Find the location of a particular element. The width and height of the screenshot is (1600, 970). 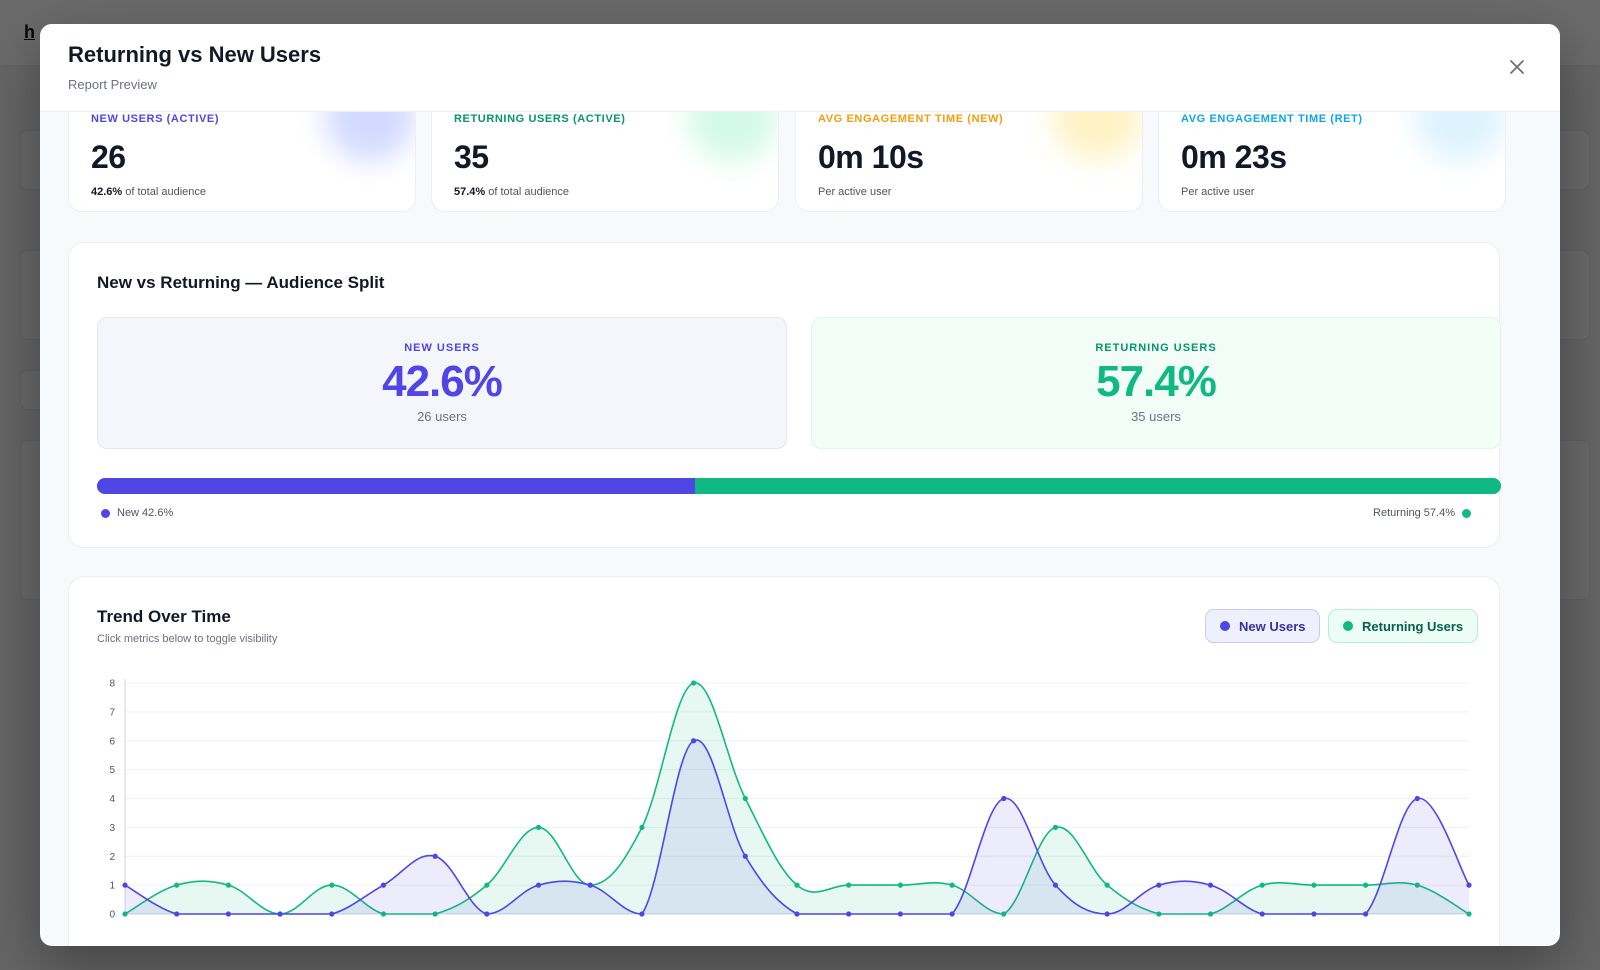

kpi-subtext-bold: 42.6% is located at coordinates (107, 192).